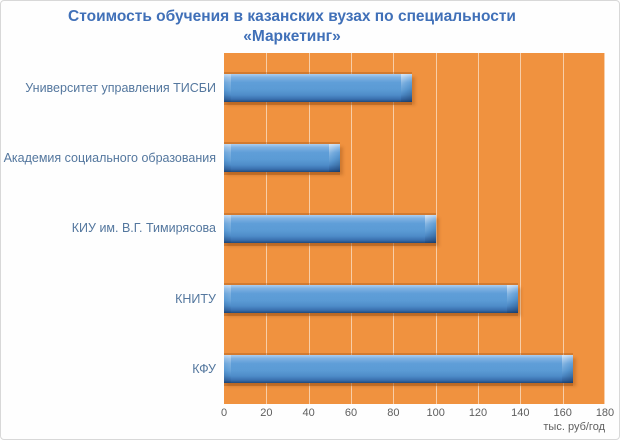 The height and width of the screenshot is (440, 620). What do you see at coordinates (478, 413) in the screenshot?
I see `x-tick-label: 120` at bounding box center [478, 413].